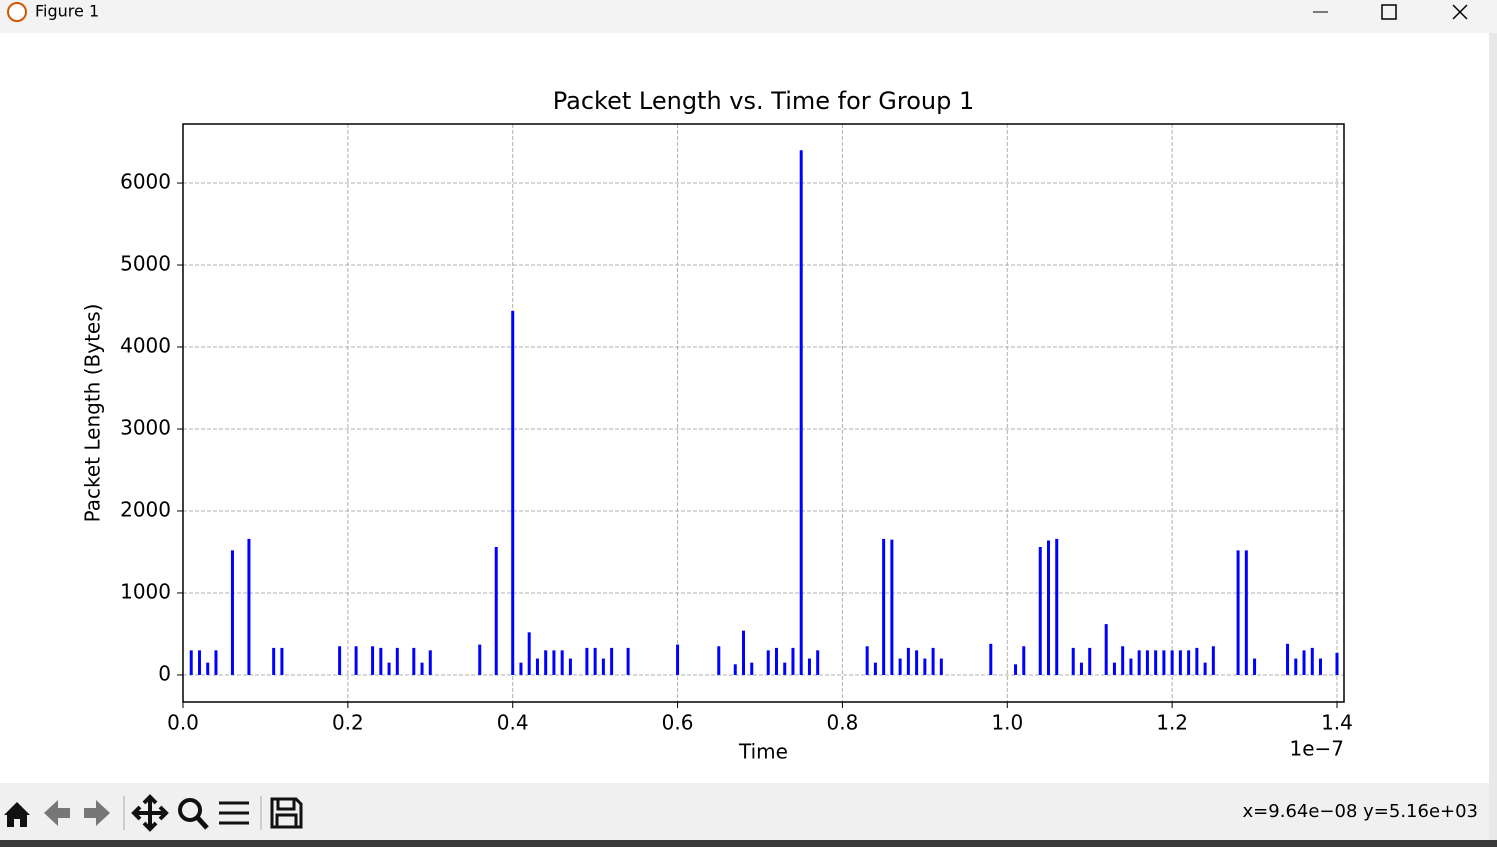  Describe the element at coordinates (843, 723) in the screenshot. I see `x-tick-label: 0.8` at that location.